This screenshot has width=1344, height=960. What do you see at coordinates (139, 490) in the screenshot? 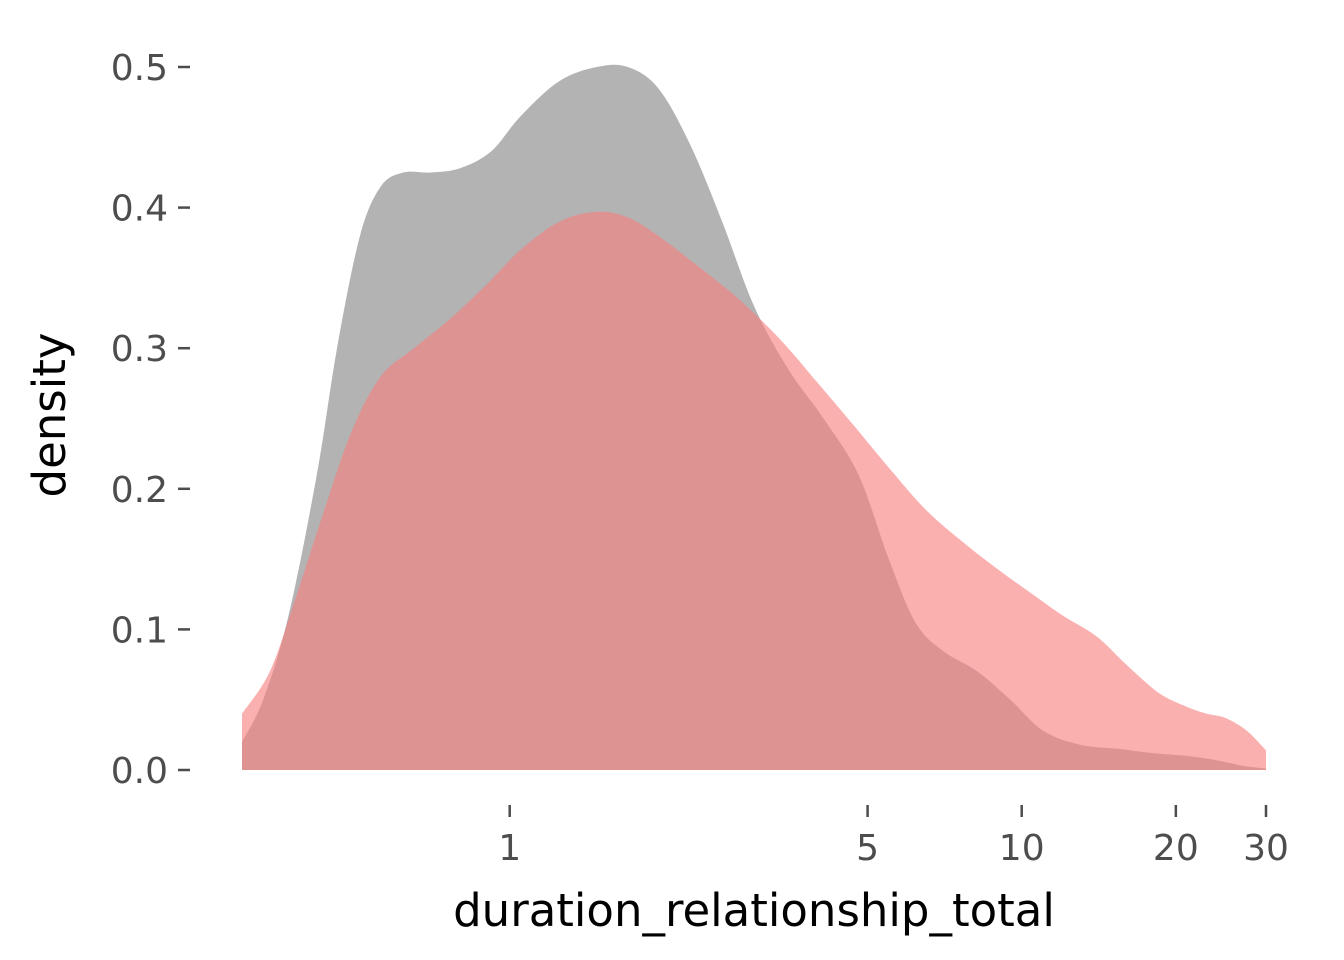
I see `y-tick-label: 0.2` at bounding box center [139, 490].